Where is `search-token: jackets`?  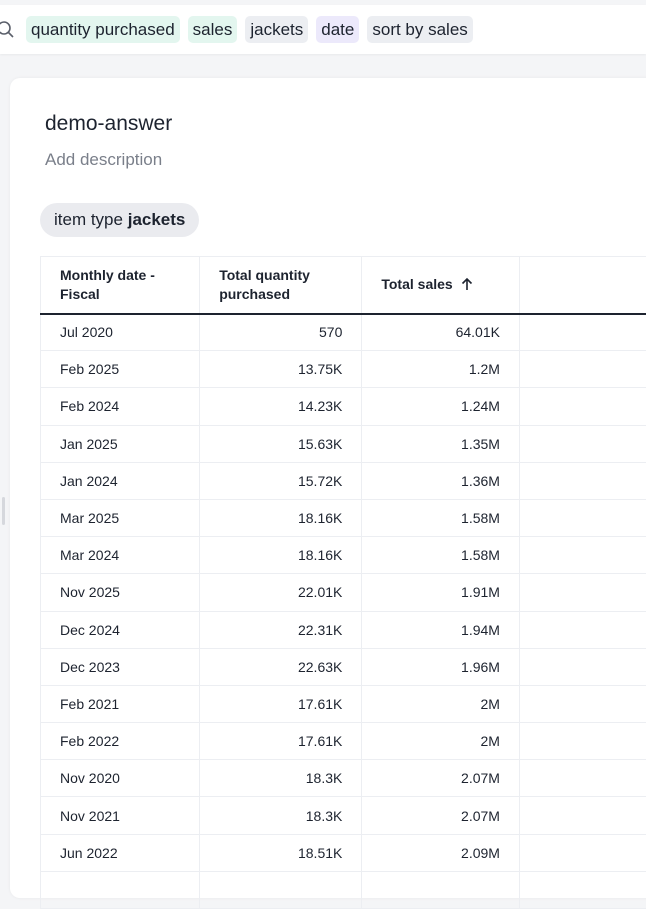
search-token: jackets is located at coordinates (276, 29).